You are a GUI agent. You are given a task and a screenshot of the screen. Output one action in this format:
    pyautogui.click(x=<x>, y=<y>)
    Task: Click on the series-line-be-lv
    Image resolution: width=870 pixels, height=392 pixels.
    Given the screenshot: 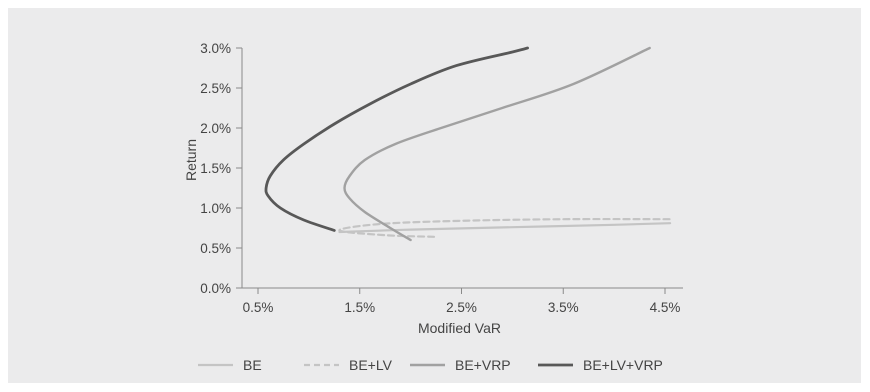 What is the action you would take?
    pyautogui.click(x=505, y=227)
    